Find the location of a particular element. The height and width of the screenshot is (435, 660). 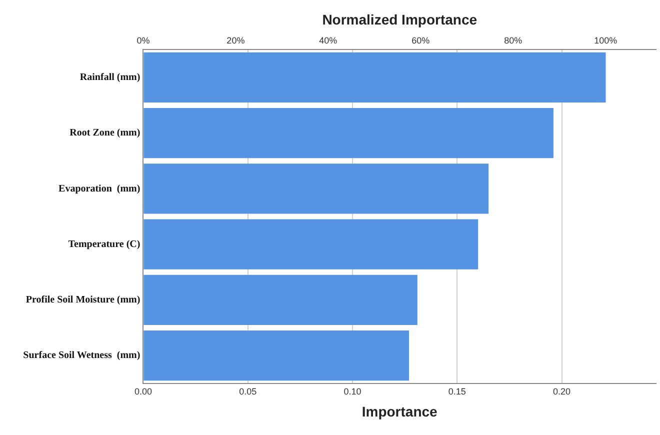

x-axis-title: Importance is located at coordinates (400, 411).